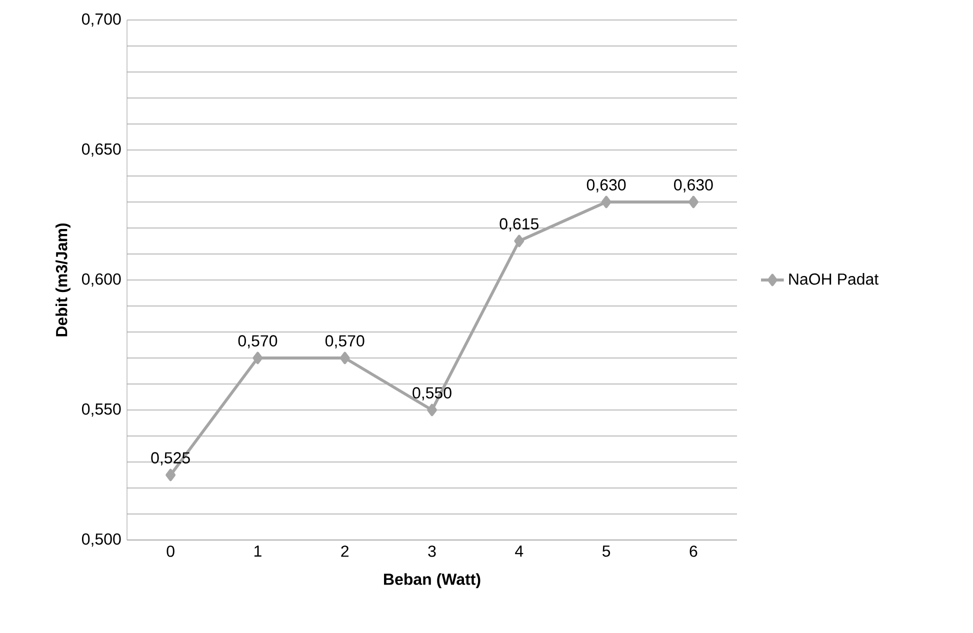  I want to click on x-tick-label: 3, so click(432, 551).